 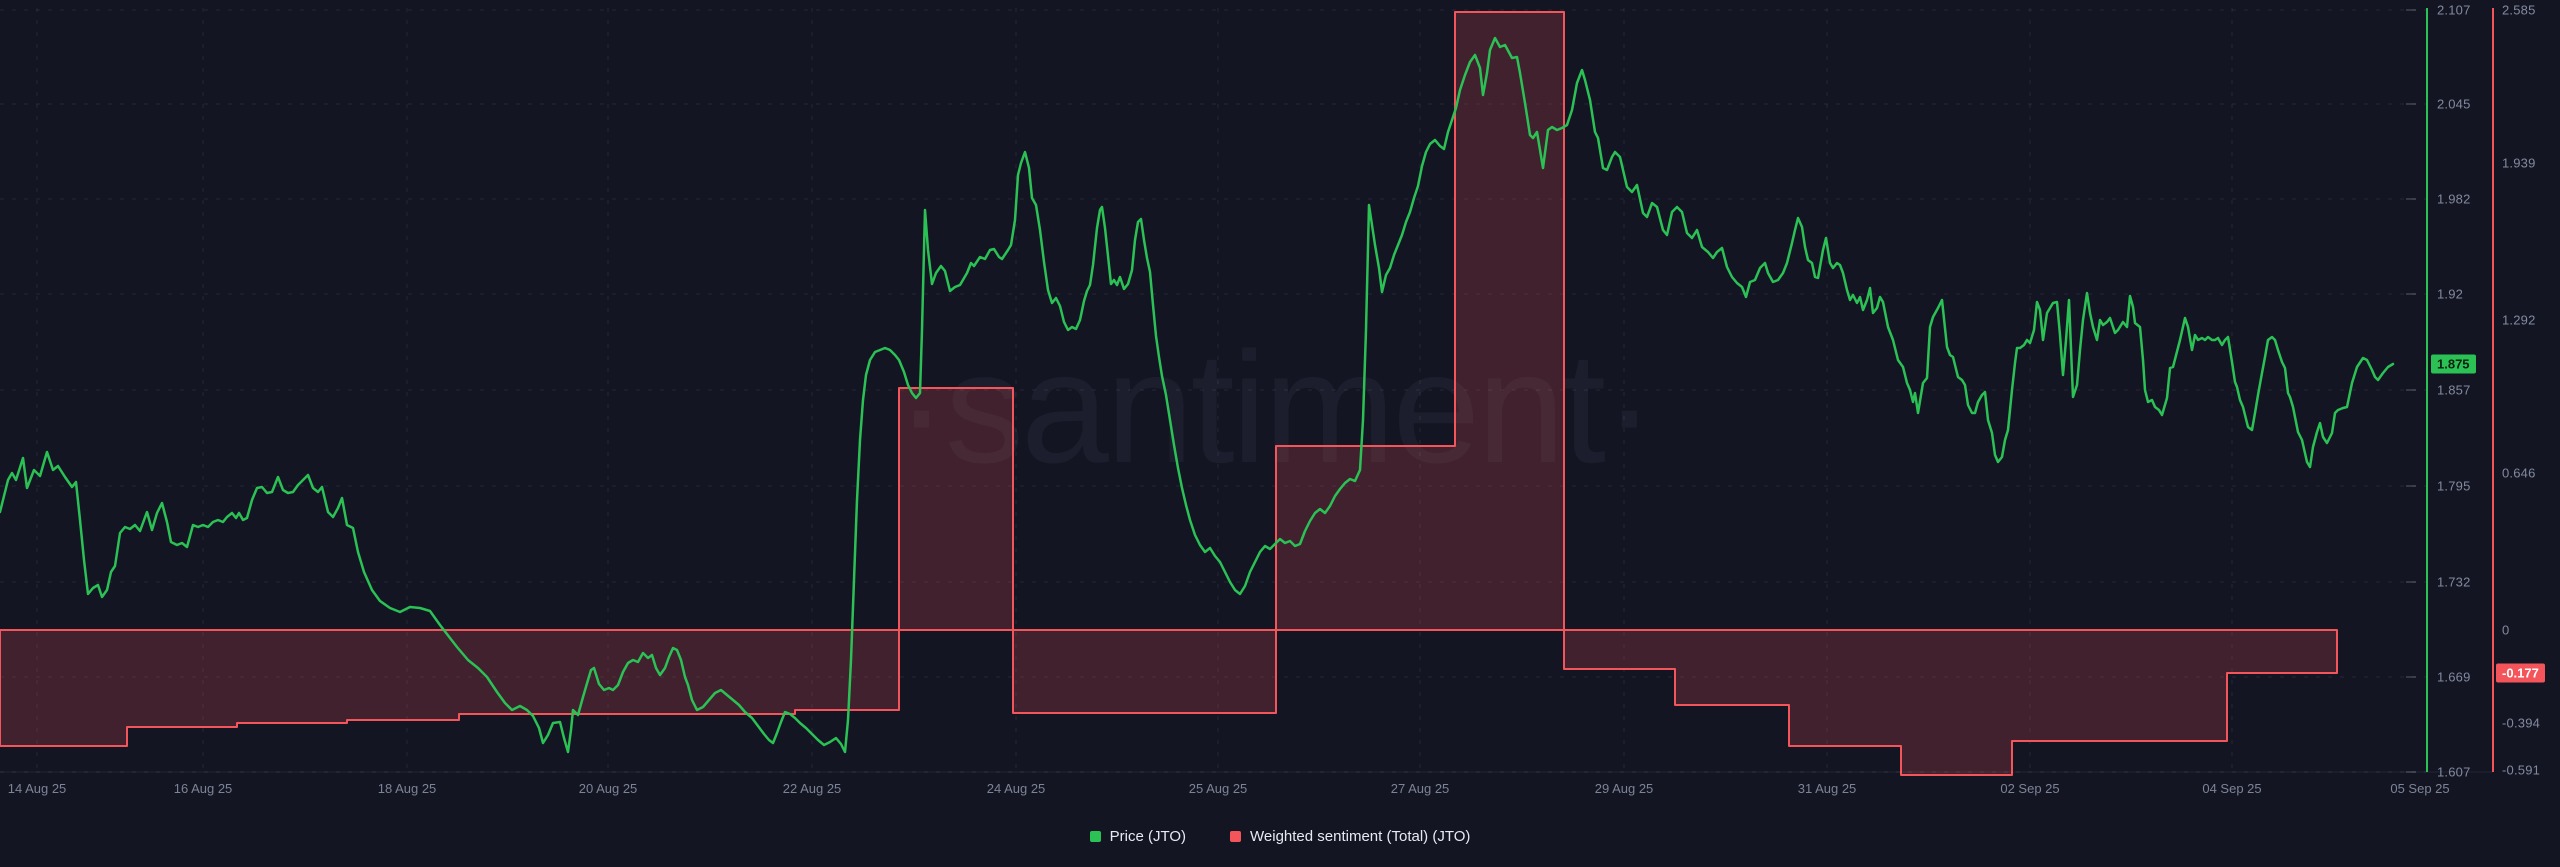 What do you see at coordinates (1420, 788) in the screenshot?
I see `date-label: 27 Aug 25` at bounding box center [1420, 788].